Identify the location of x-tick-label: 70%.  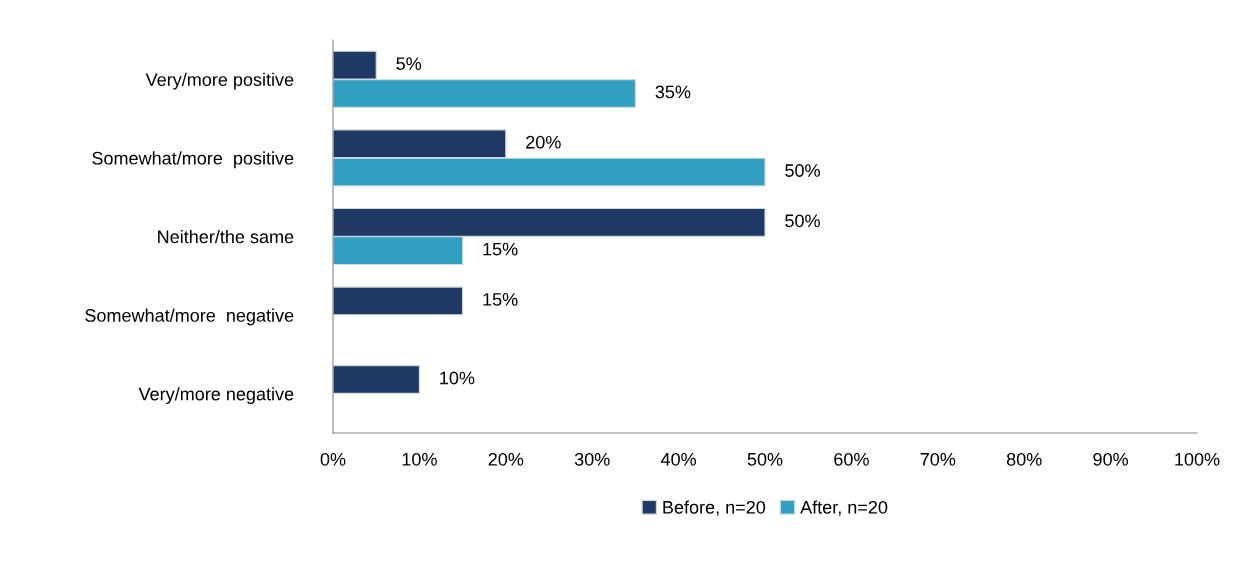
(938, 459).